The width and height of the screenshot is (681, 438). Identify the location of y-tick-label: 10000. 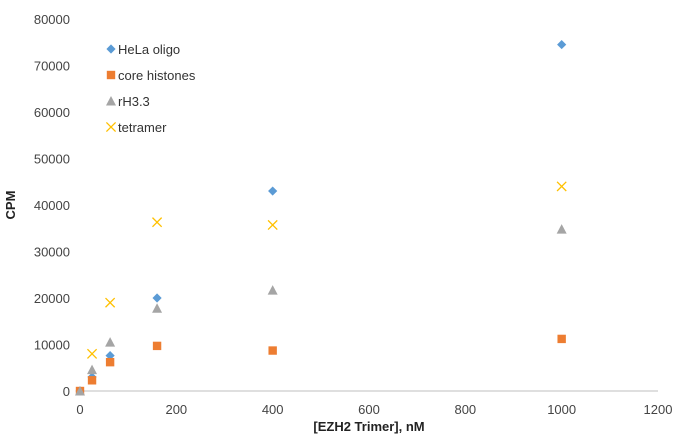
(52, 345).